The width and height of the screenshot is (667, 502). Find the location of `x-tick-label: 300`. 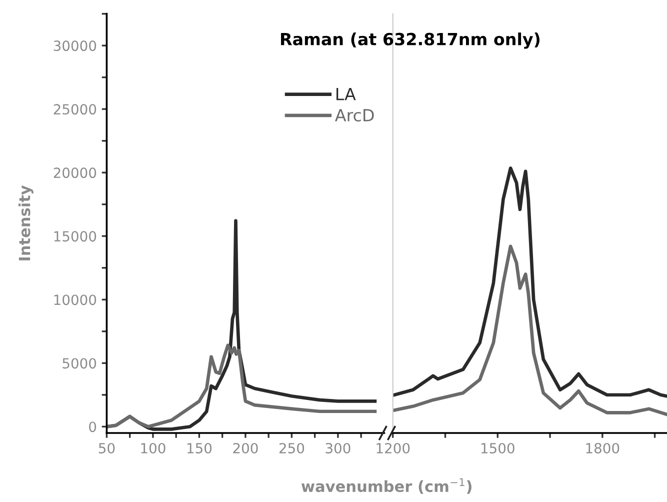

x-tick-label: 300 is located at coordinates (338, 448).